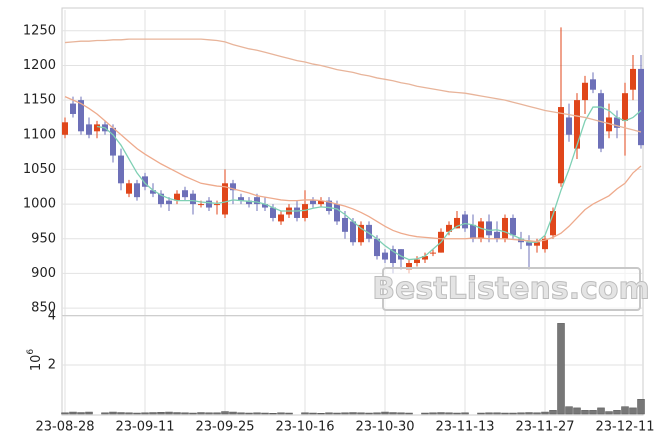 This screenshot has width=663, height=444. What do you see at coordinates (31, 352) in the screenshot?
I see `y-axis-label-exponent: 6` at bounding box center [31, 352].